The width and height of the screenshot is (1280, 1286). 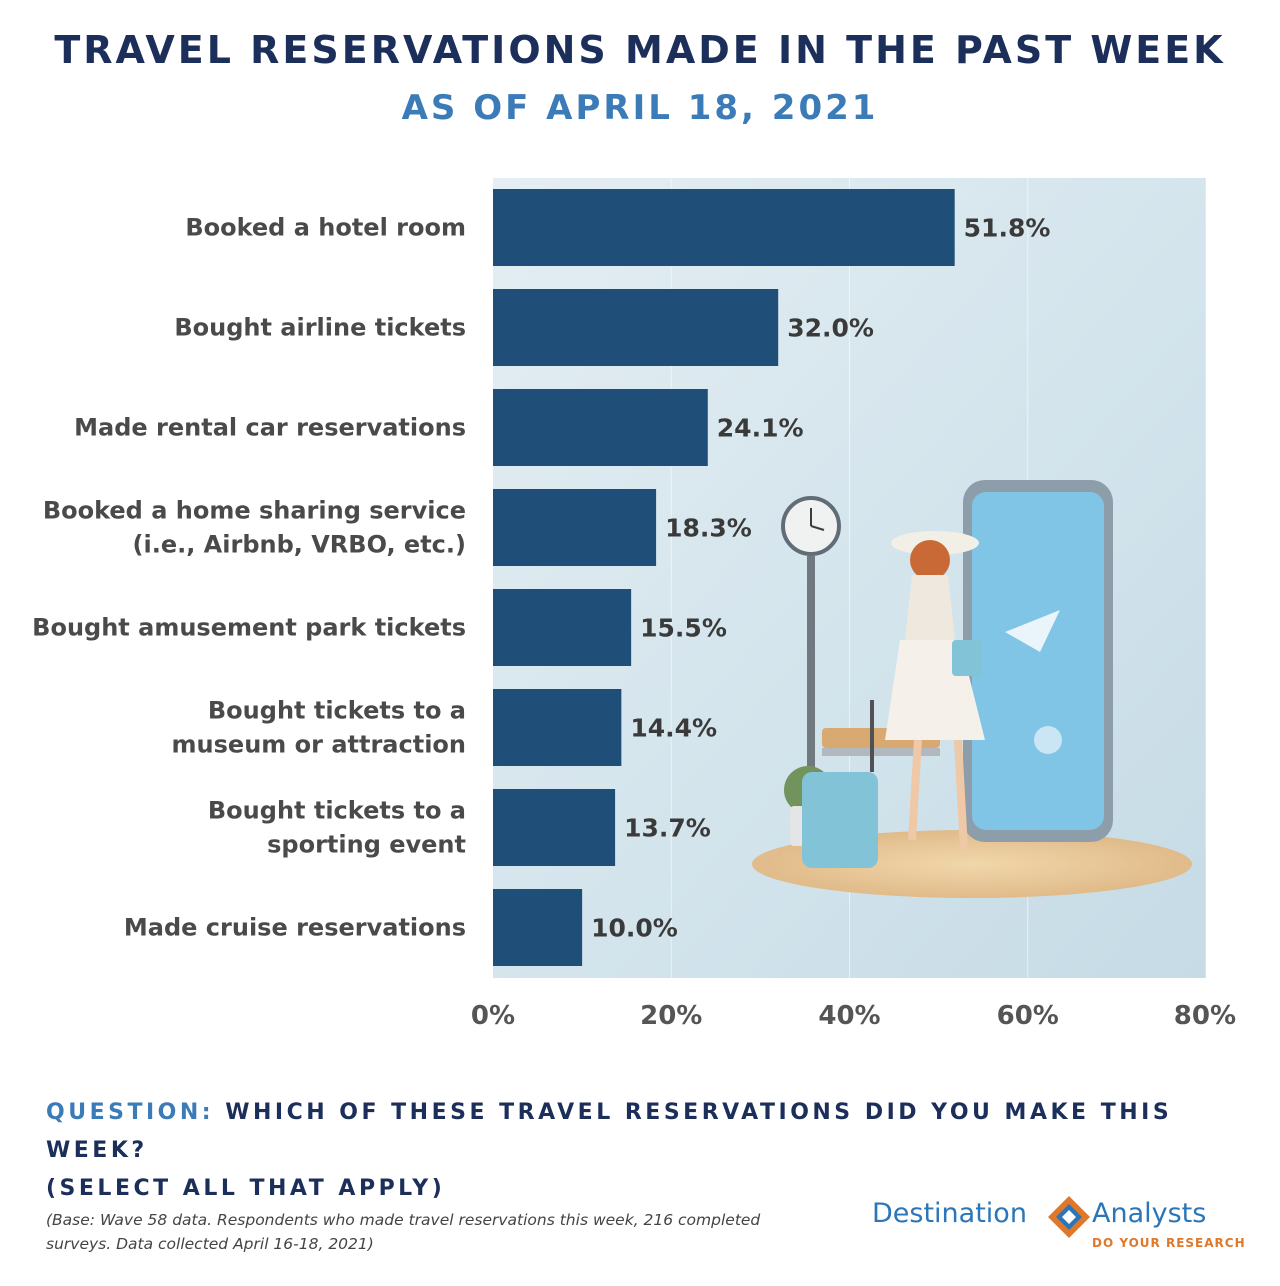 I want to click on question-line-2: (SELECT ALL THAT APPLY), so click(x=246, y=1188).